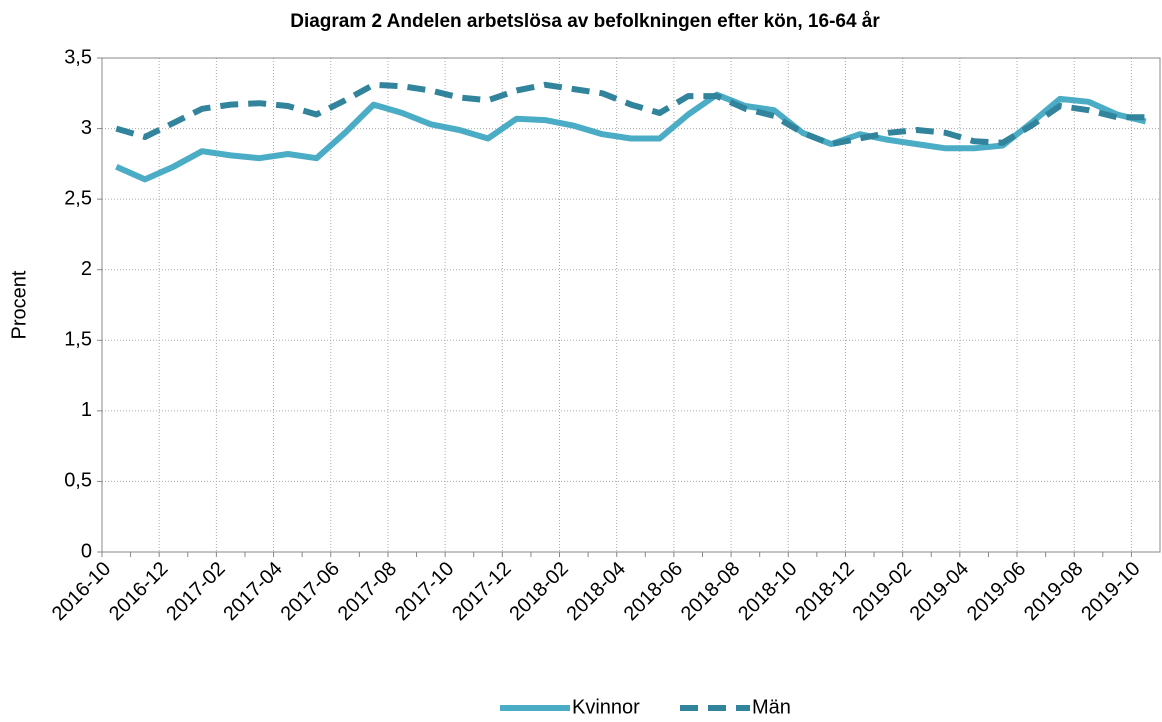 The width and height of the screenshot is (1162, 722). I want to click on x-tick-label: 2019-06, so click(996, 591).